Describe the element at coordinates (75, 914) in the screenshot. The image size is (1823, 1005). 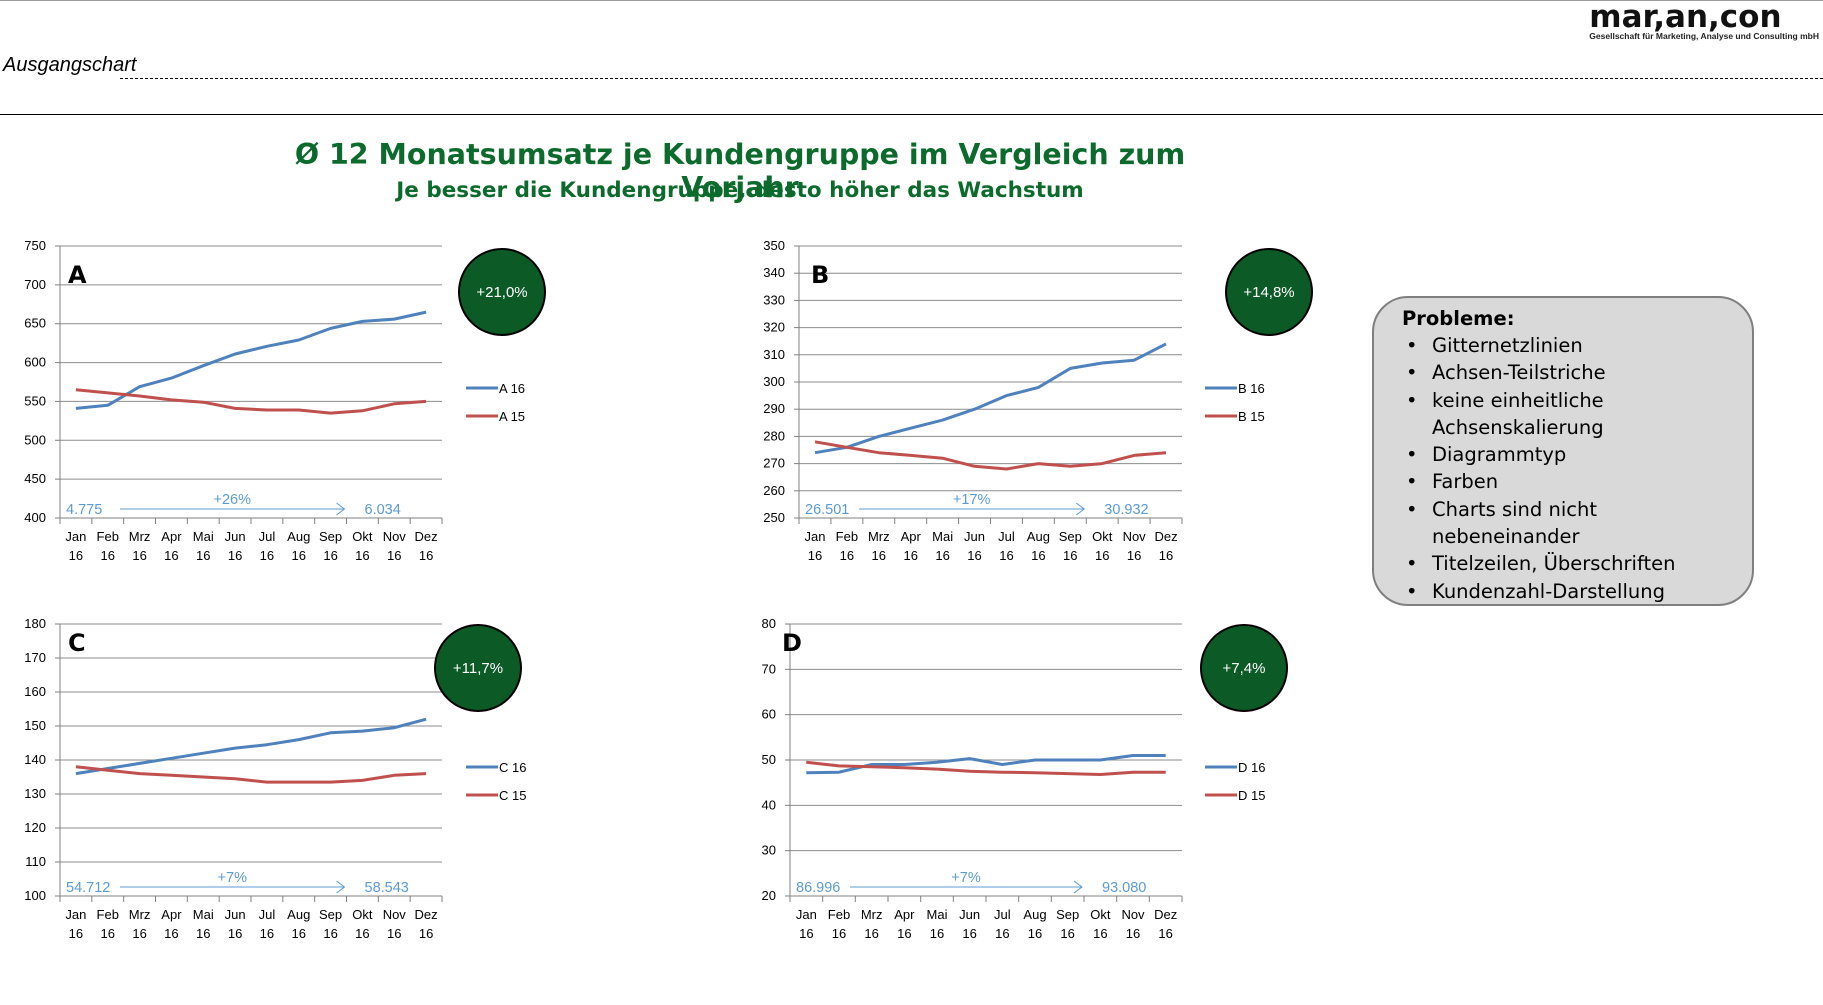
I see `x-tick-month: Jan` at that location.